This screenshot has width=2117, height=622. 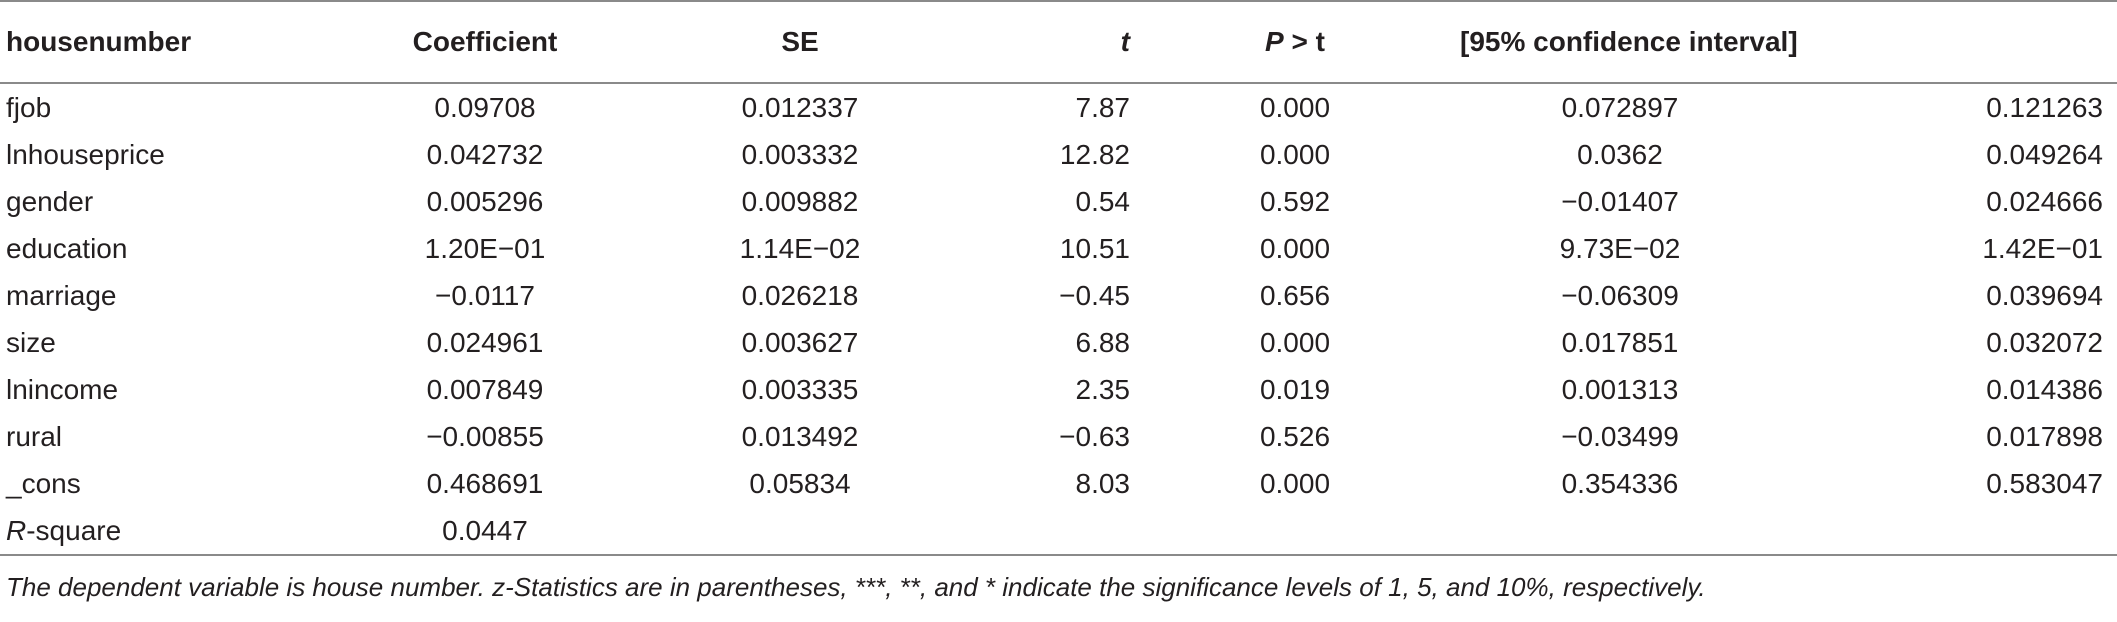 I want to click on cell-t: 2.35, so click(x=1103, y=389).